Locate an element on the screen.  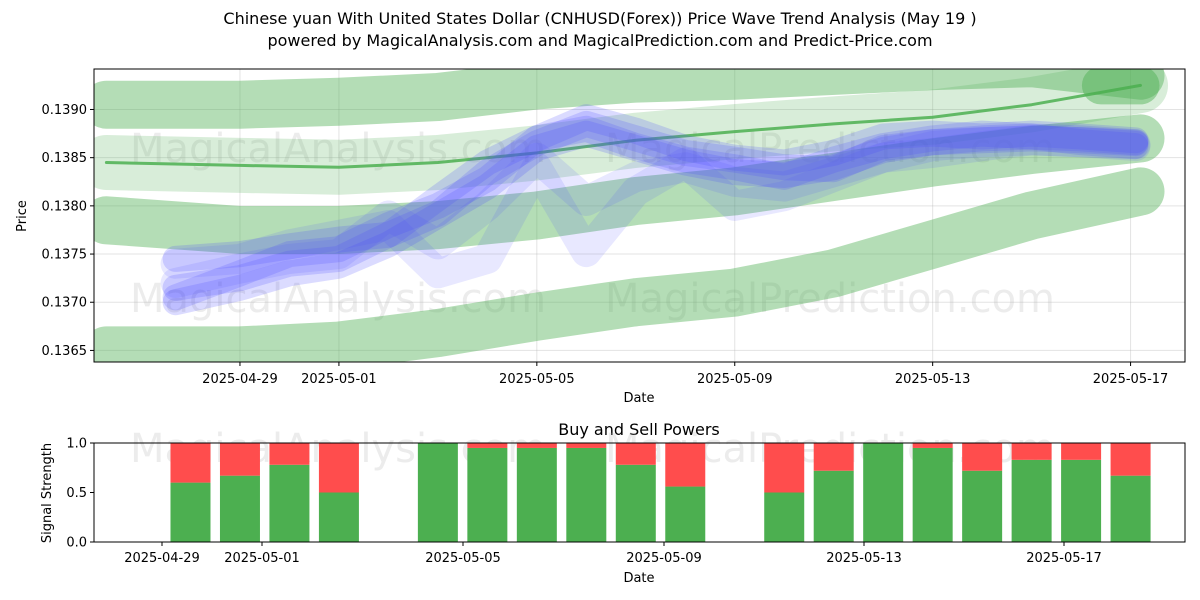
series-green-upper-band is located at coordinates (629, 99).